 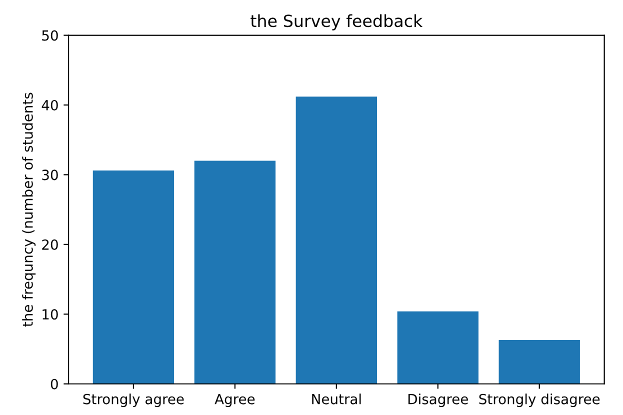 I want to click on y-tick-label: 50, so click(x=50, y=35).